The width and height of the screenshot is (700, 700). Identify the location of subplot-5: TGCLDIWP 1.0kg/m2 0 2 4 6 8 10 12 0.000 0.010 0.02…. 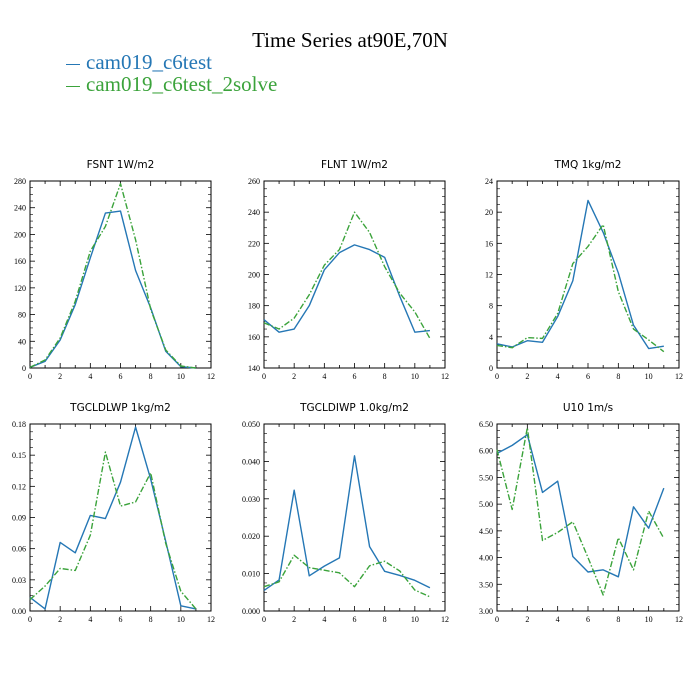
(345, 513).